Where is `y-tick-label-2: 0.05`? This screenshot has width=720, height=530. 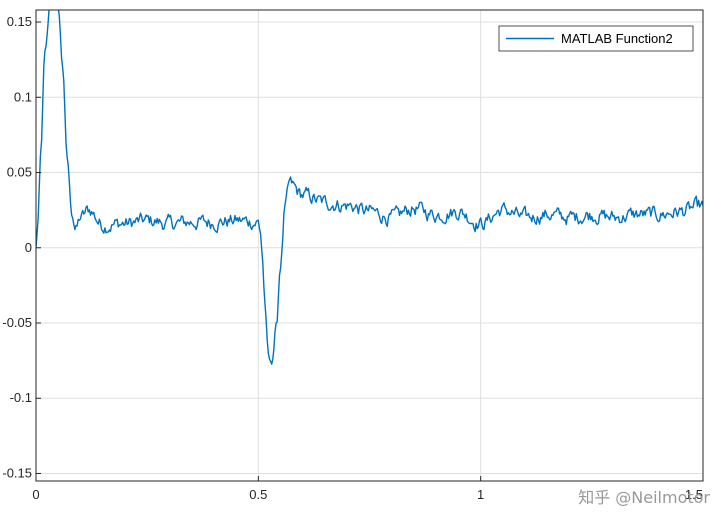
y-tick-label-2: 0.05 is located at coordinates (19, 172).